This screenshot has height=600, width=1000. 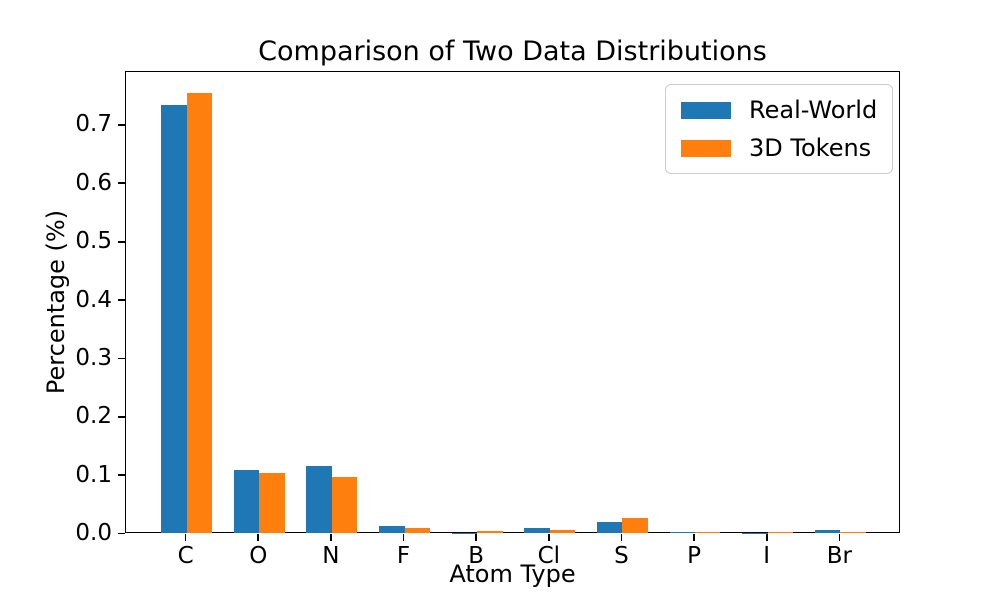 What do you see at coordinates (93, 241) in the screenshot?
I see `y-tick-label: 0.5` at bounding box center [93, 241].